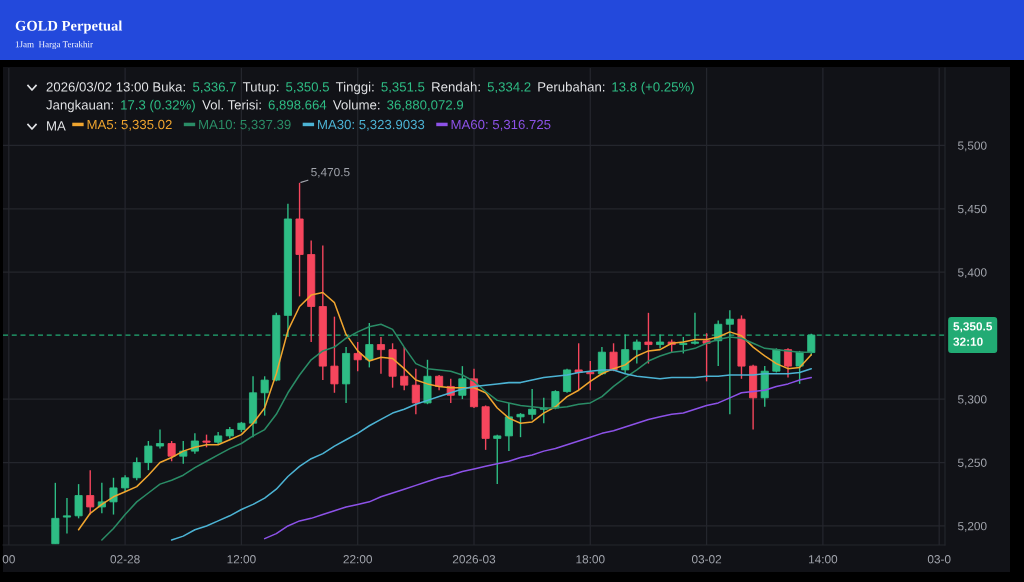 This screenshot has height=582, width=1024. I want to click on x-tick-label: 03-02, so click(706, 559).